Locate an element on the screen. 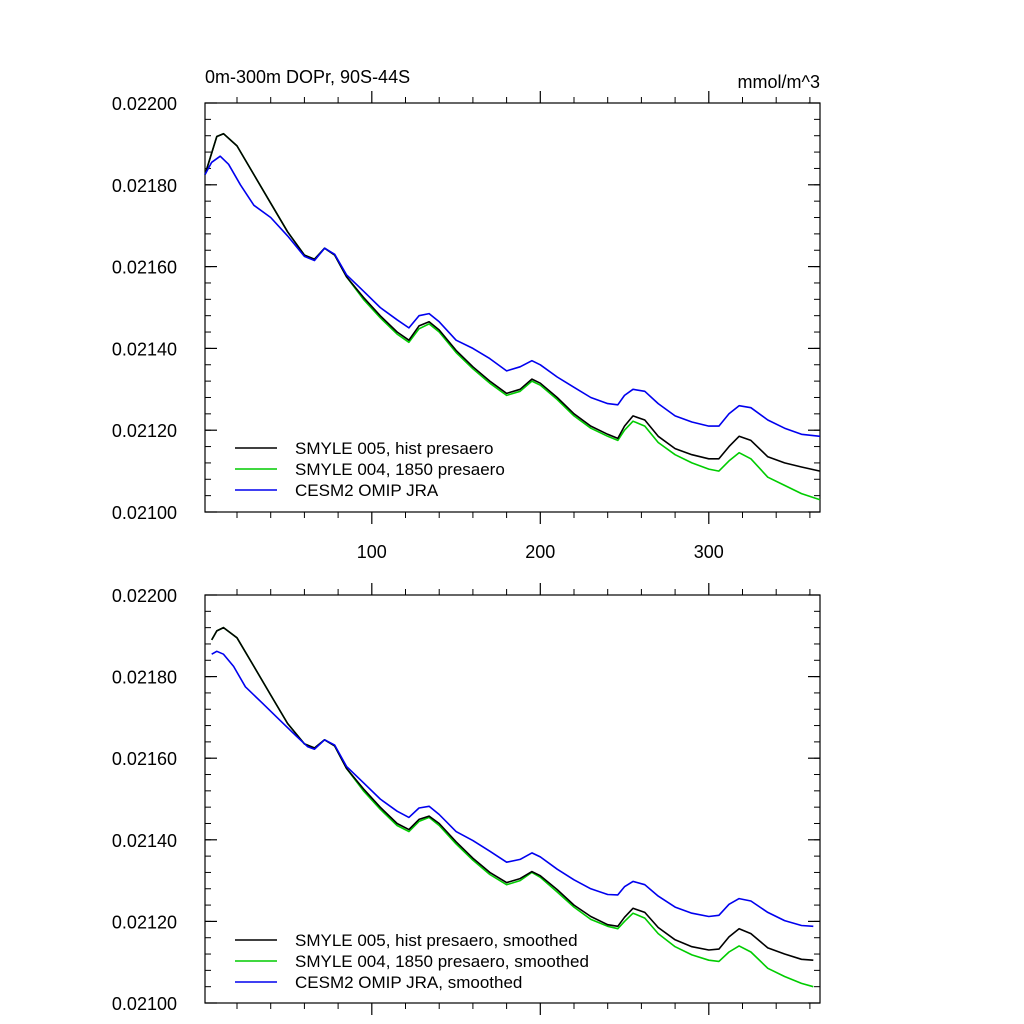 The height and width of the screenshot is (1024, 1024). x-tick-label: 300 is located at coordinates (709, 552).